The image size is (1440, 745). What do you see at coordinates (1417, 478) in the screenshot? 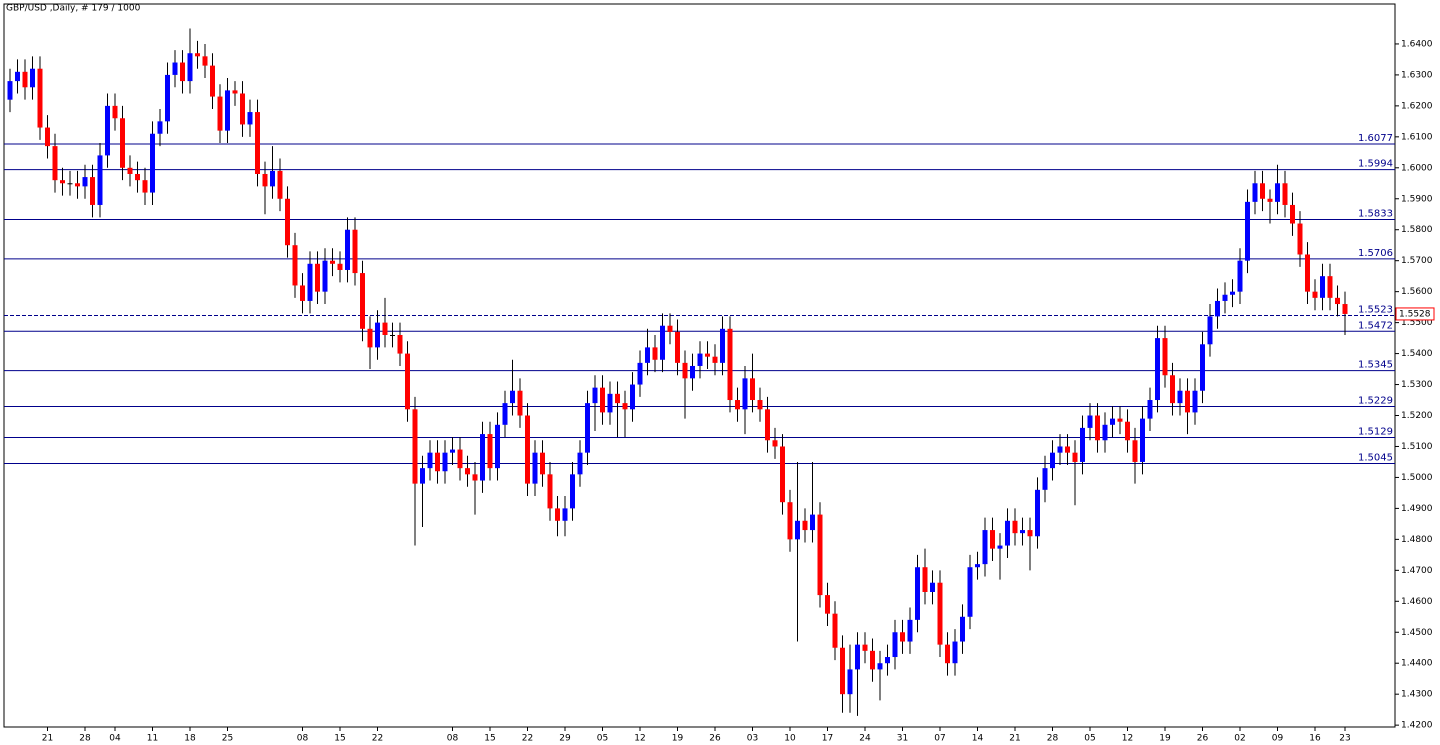
I see `y-tick-label: 1.5000` at bounding box center [1417, 478].